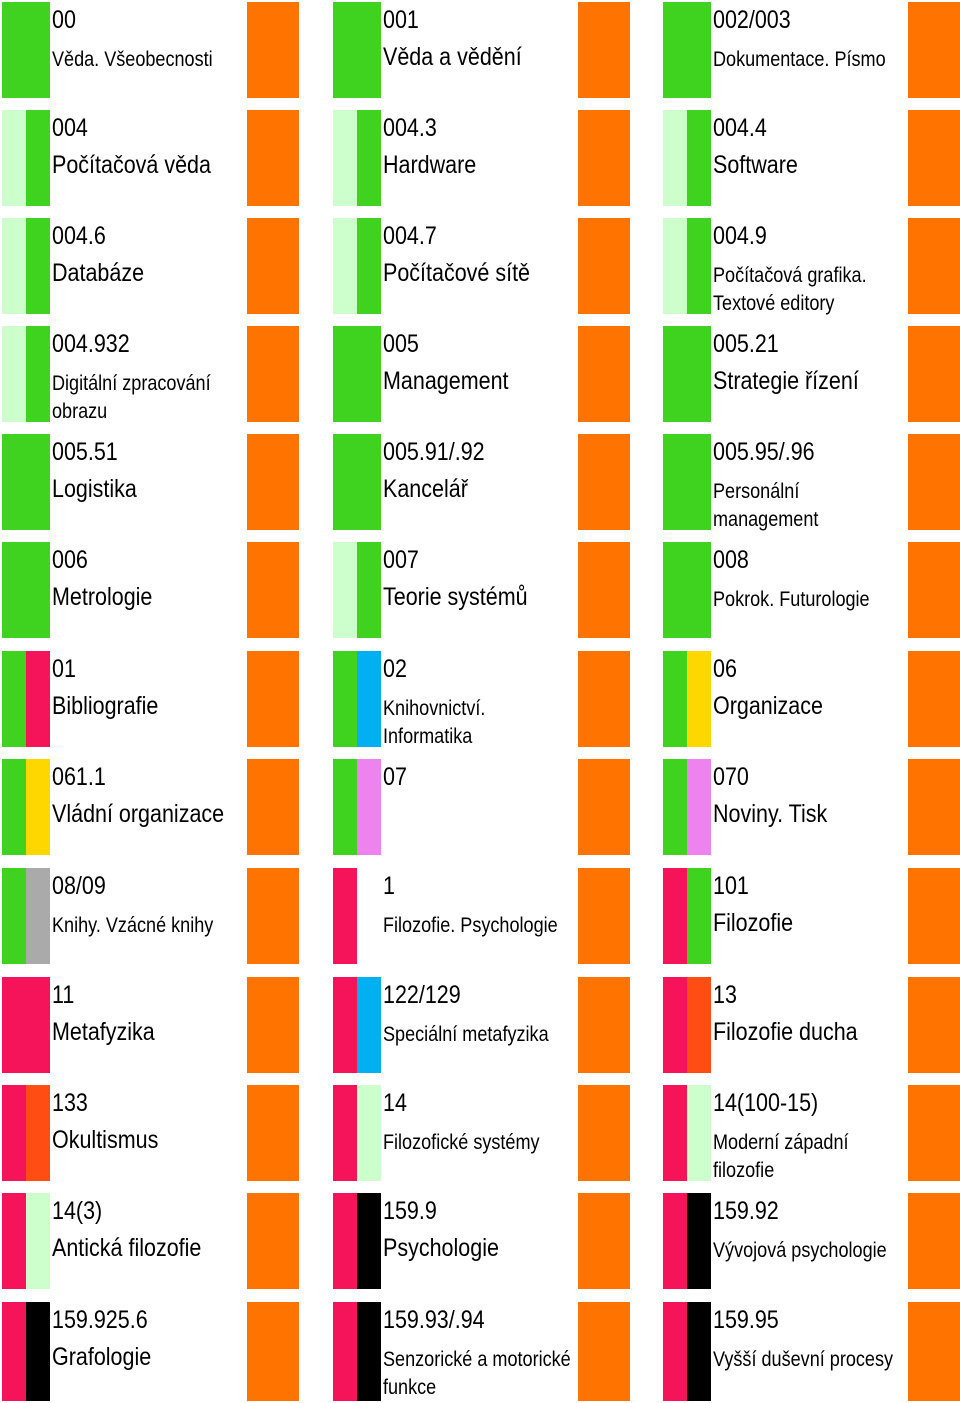  What do you see at coordinates (64, 669) in the screenshot?
I see `class-code: 01` at bounding box center [64, 669].